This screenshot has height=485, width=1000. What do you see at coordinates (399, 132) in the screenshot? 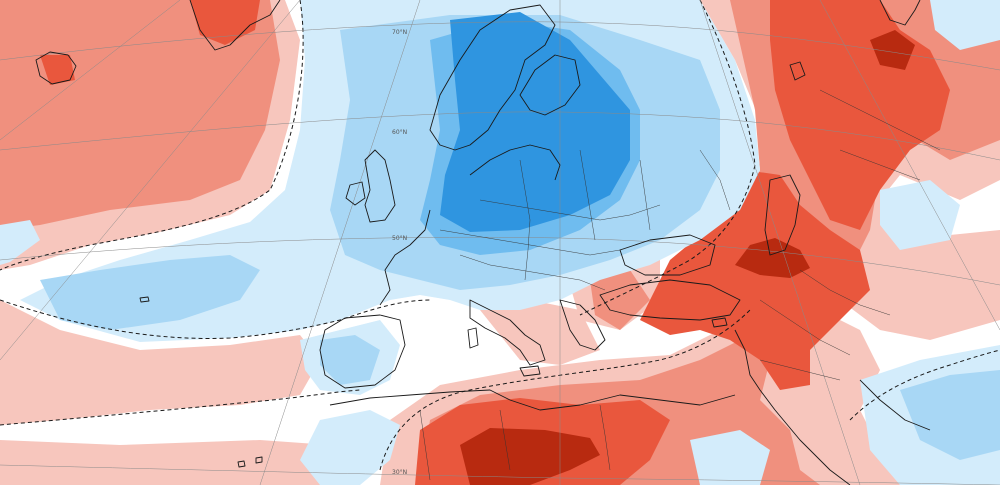
I see `lat-label-60: 60°N` at bounding box center [399, 132].